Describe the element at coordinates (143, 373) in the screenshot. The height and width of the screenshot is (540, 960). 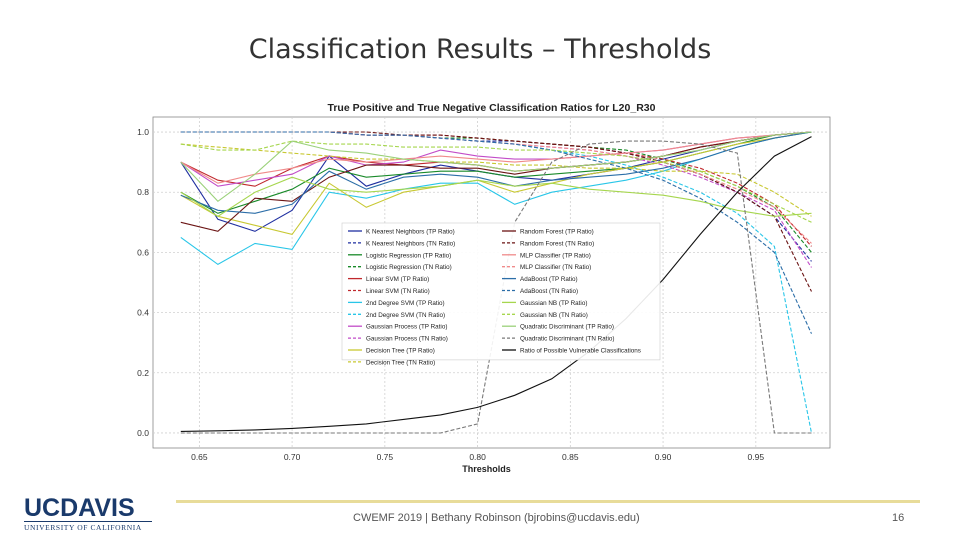
I see `y-tick-label: 0.2` at that location.